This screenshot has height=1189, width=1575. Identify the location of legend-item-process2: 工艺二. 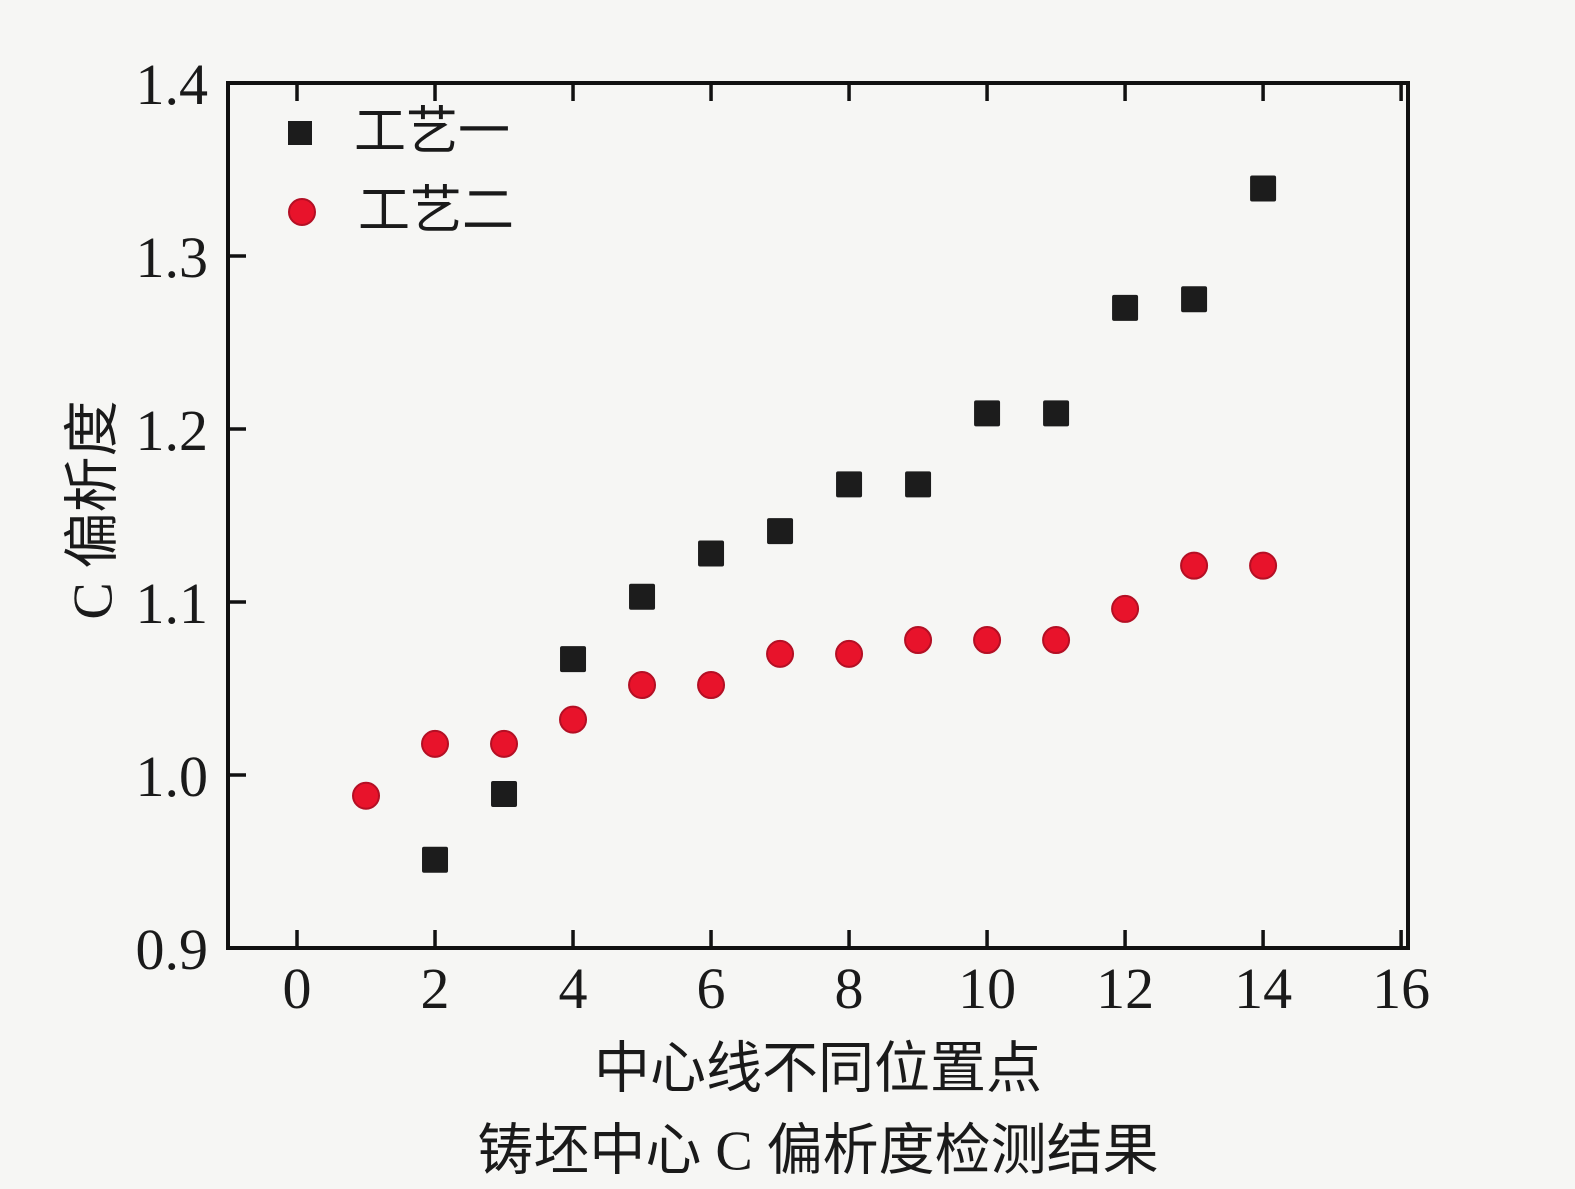
(401, 212).